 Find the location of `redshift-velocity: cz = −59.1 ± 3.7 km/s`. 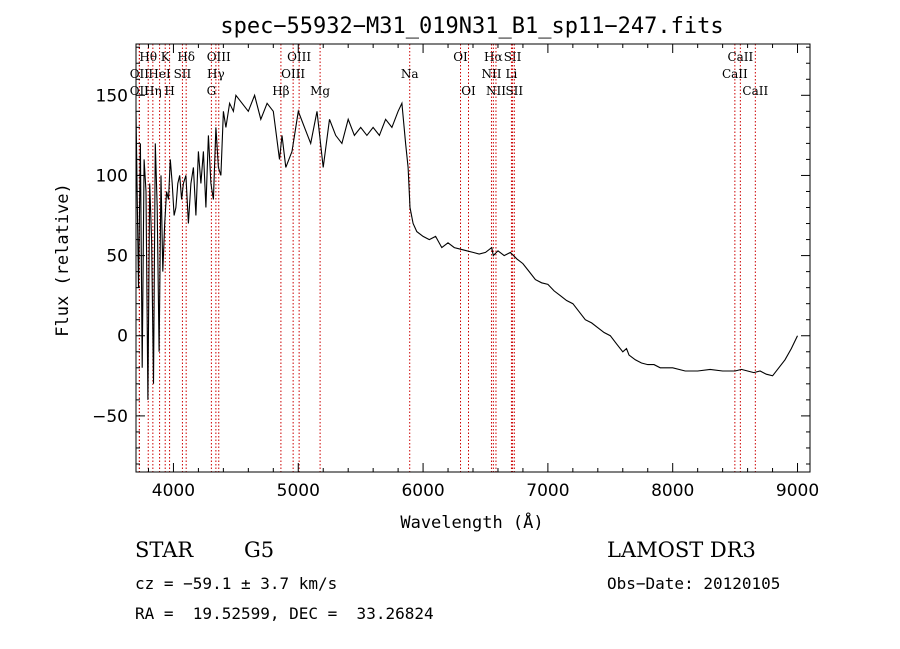

redshift-velocity: cz = −59.1 ± 3.7 km/s is located at coordinates (236, 583).